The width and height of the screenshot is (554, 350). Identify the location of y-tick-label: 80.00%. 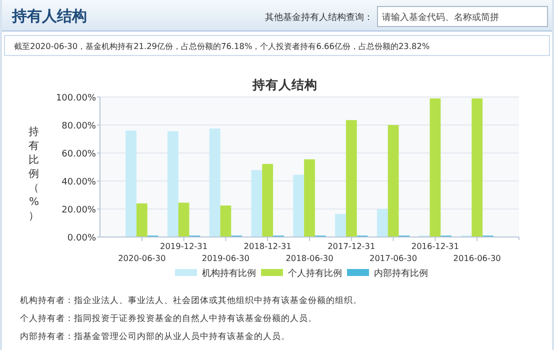
(79, 127).